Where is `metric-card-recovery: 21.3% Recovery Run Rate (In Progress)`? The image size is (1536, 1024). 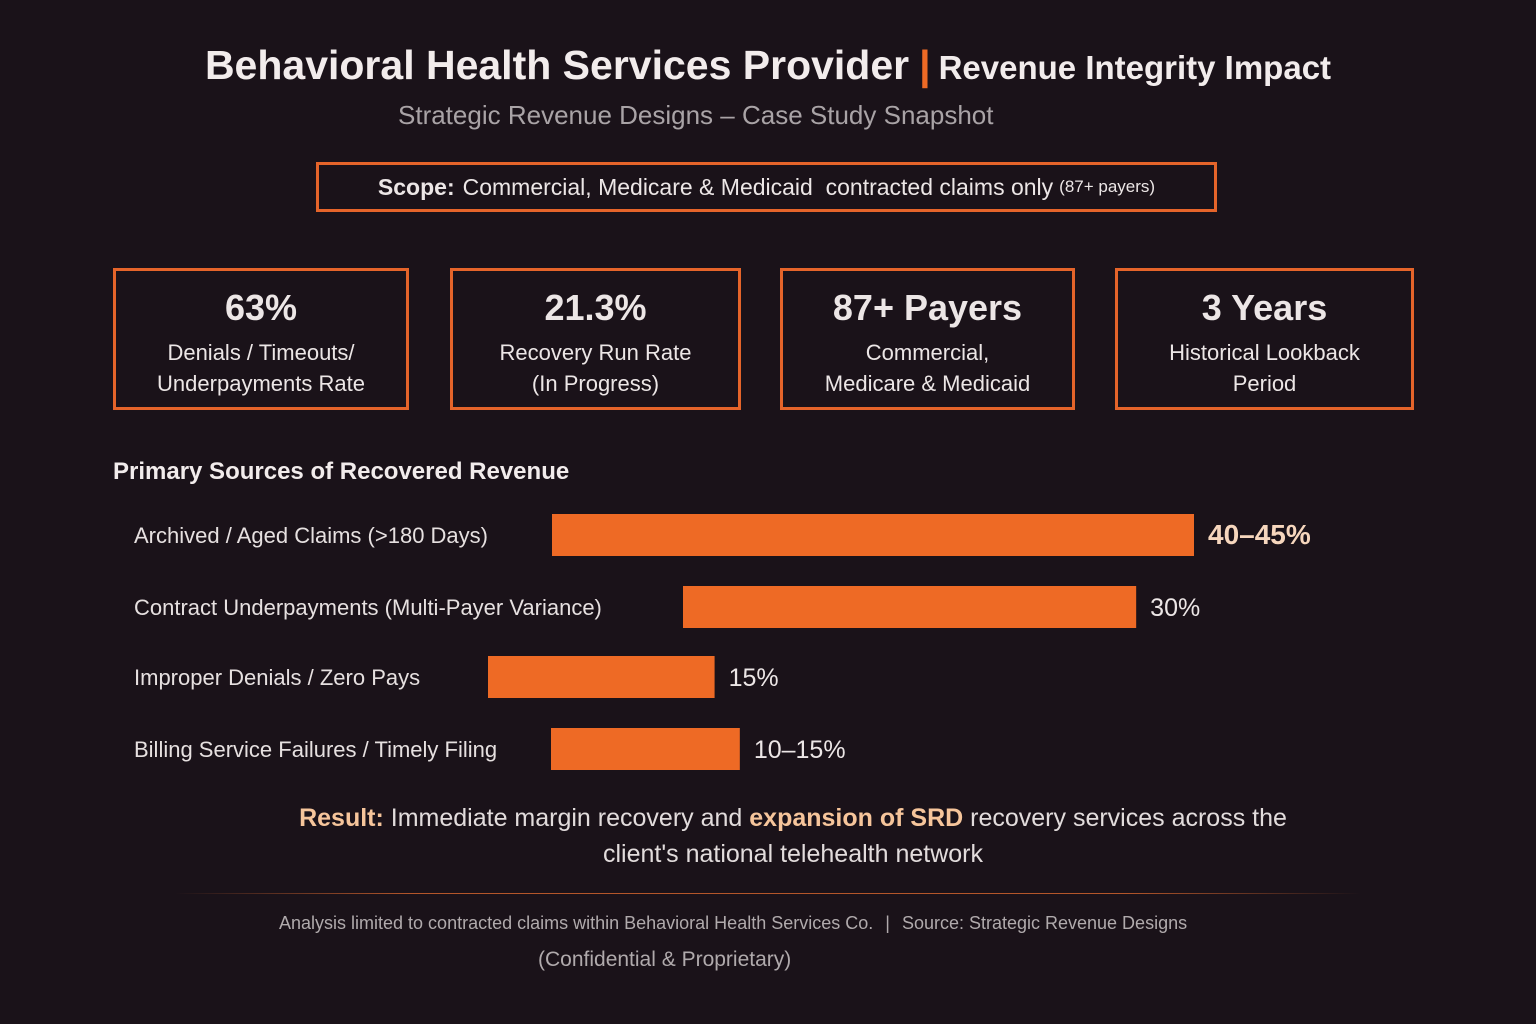
metric-card-recovery: 21.3% Recovery Run Rate (In Progress) is located at coordinates (595, 339).